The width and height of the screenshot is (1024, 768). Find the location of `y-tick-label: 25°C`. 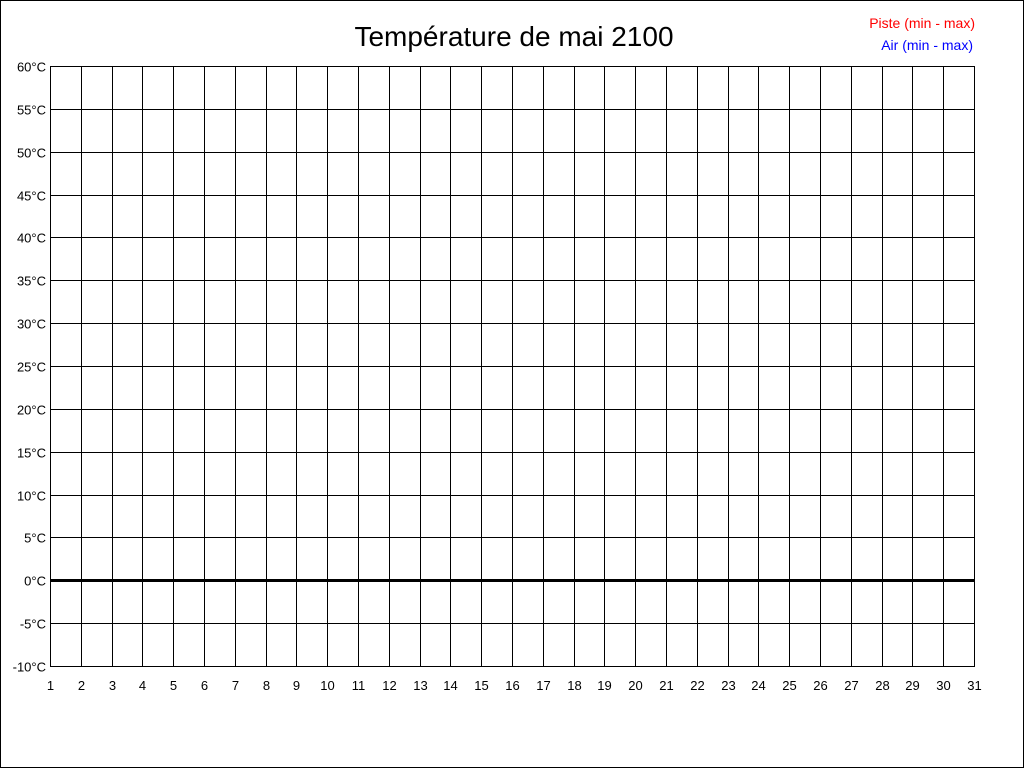

y-tick-label: 25°C is located at coordinates (31, 367).